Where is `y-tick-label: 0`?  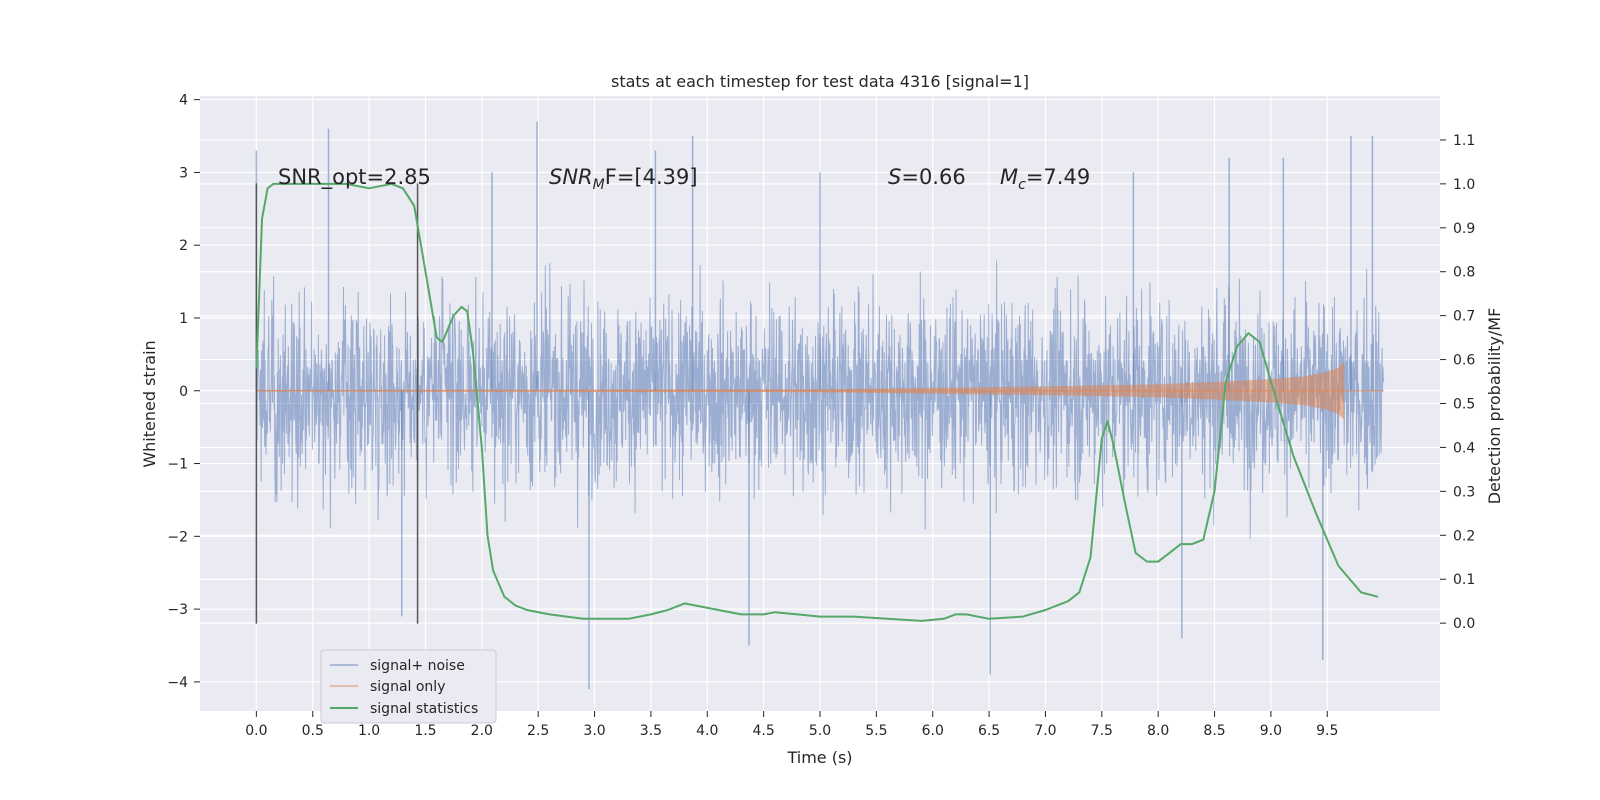 y-tick-label: 0 is located at coordinates (183, 392).